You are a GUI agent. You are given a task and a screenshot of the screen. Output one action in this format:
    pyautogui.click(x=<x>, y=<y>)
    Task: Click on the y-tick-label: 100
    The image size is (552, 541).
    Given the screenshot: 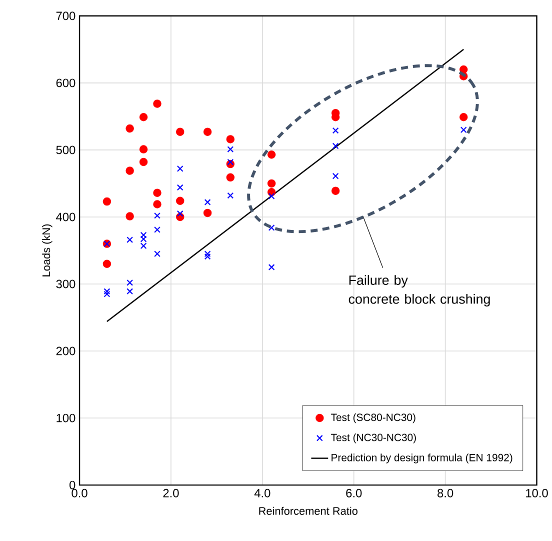 What is the action you would take?
    pyautogui.click(x=66, y=418)
    